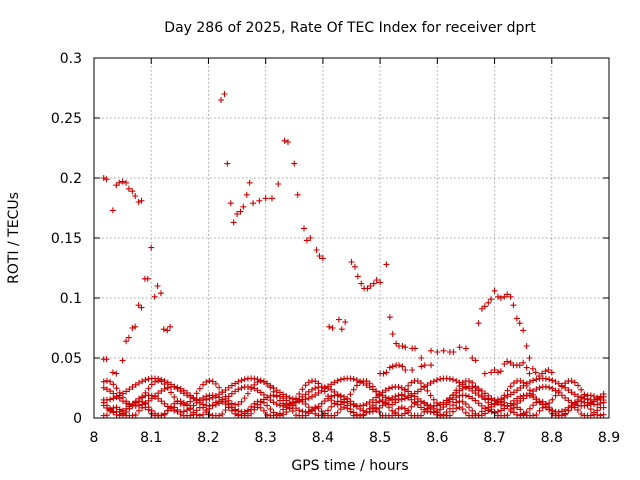  What do you see at coordinates (208, 438) in the screenshot?
I see `x-tick-label: 8.2` at bounding box center [208, 438].